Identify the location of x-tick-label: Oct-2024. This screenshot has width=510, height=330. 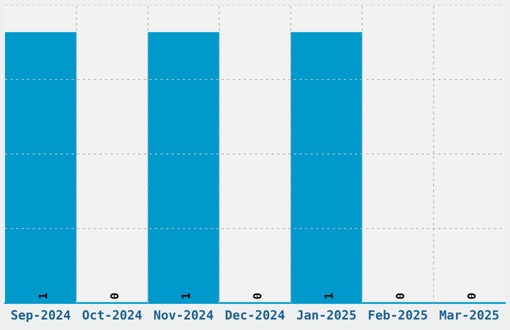
(112, 315).